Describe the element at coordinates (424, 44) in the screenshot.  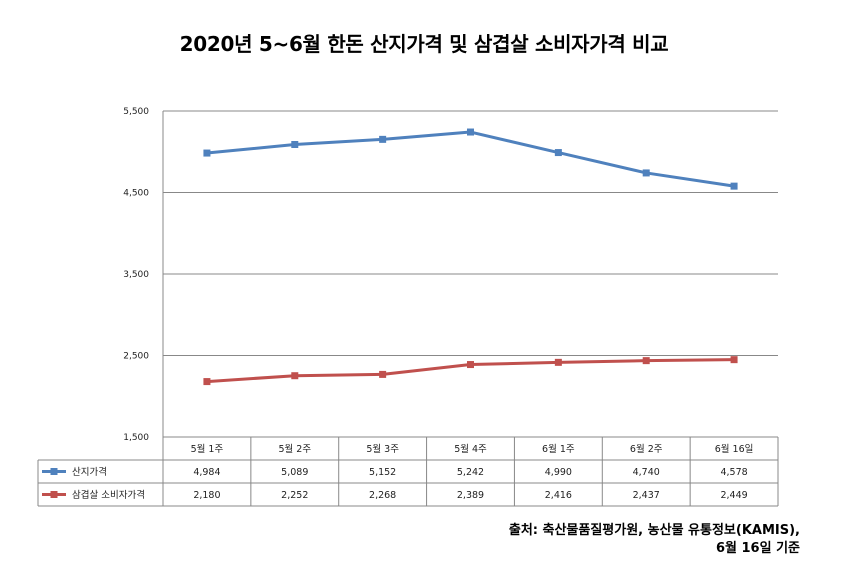
I see `chart-title: 2020년 5~6월 한돈 산지가격 및 삼겹살 소비자가격 비교` at that location.